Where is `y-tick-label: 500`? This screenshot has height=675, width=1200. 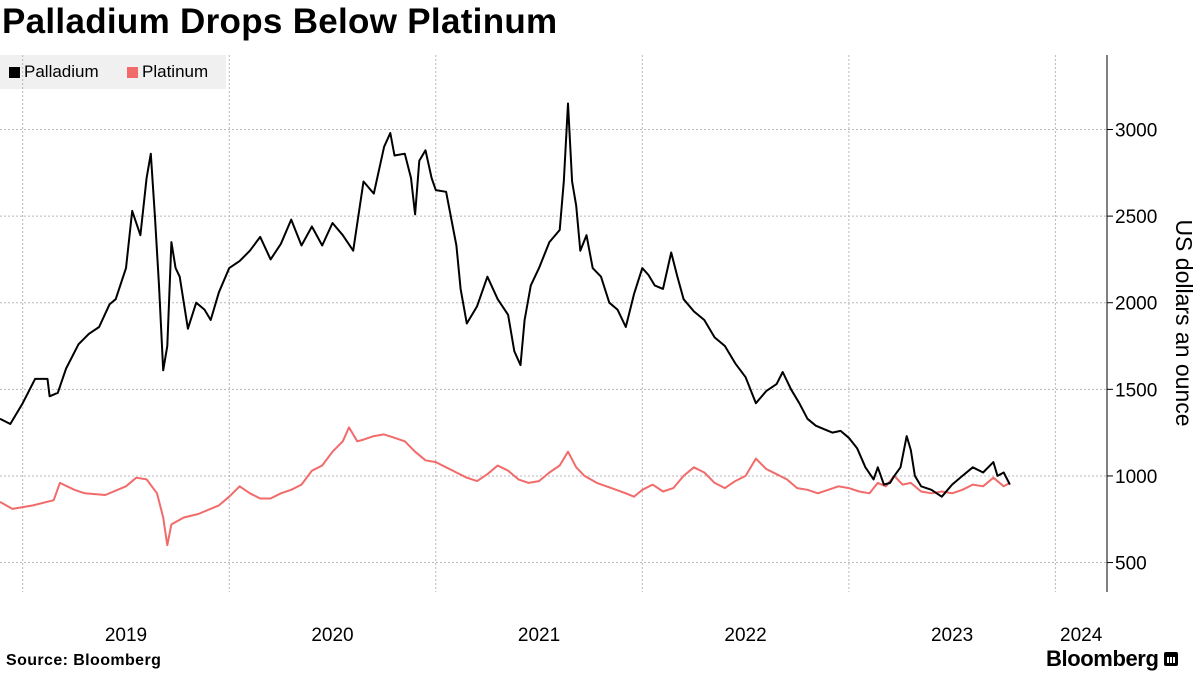
y-tick-label: 500 is located at coordinates (1131, 564).